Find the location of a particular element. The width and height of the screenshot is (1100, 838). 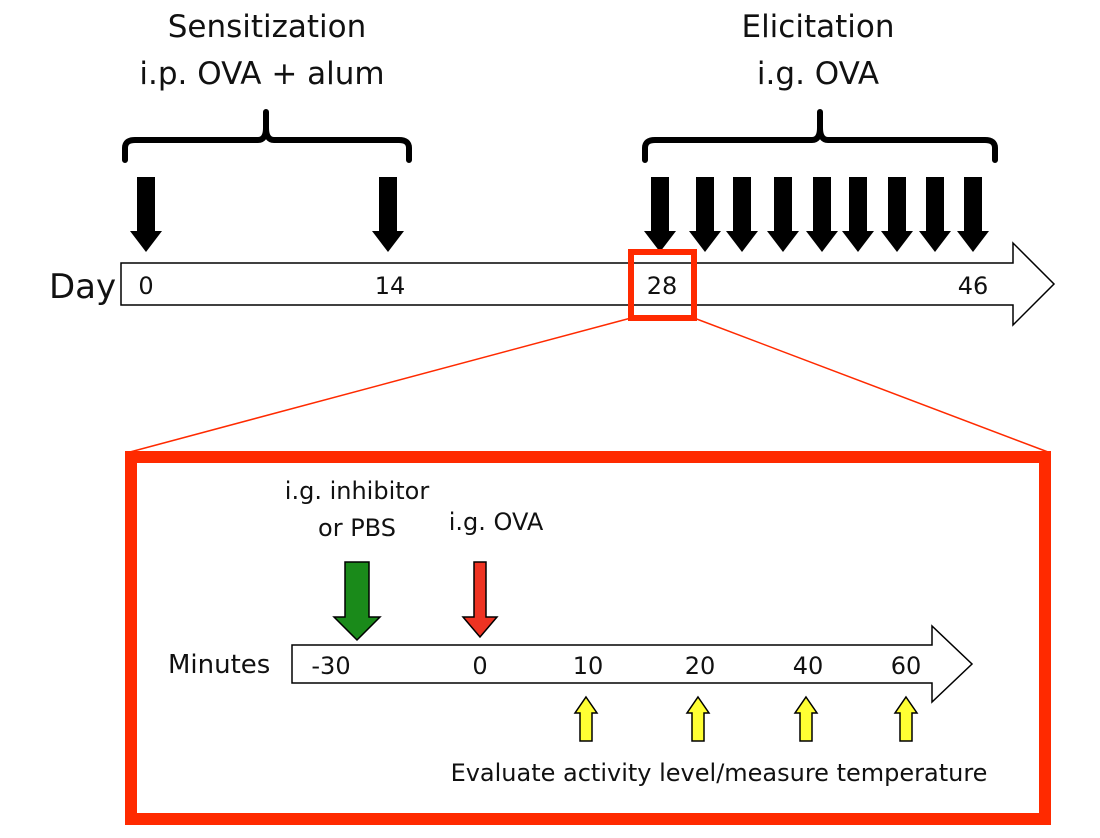

minute-tick-neg30: -30 is located at coordinates (330, 666).